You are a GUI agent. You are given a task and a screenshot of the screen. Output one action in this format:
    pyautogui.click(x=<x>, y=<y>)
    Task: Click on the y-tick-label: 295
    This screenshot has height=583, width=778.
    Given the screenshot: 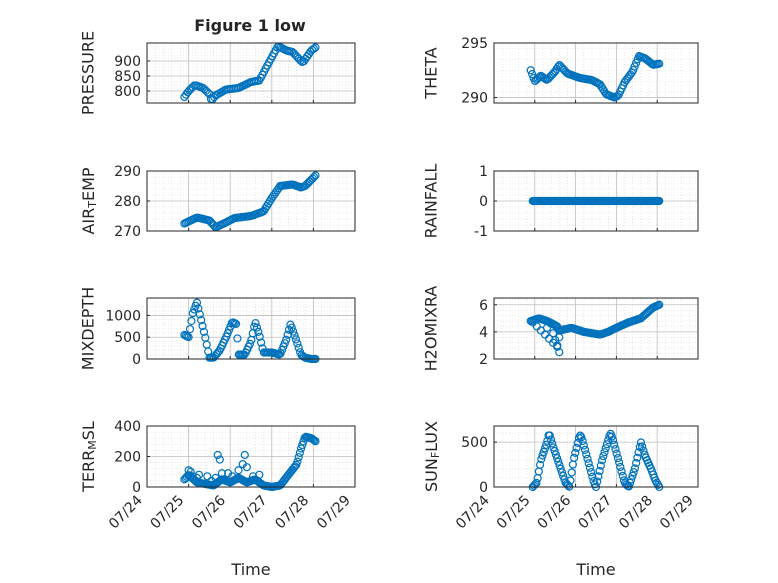 What is the action you would take?
    pyautogui.click(x=474, y=44)
    